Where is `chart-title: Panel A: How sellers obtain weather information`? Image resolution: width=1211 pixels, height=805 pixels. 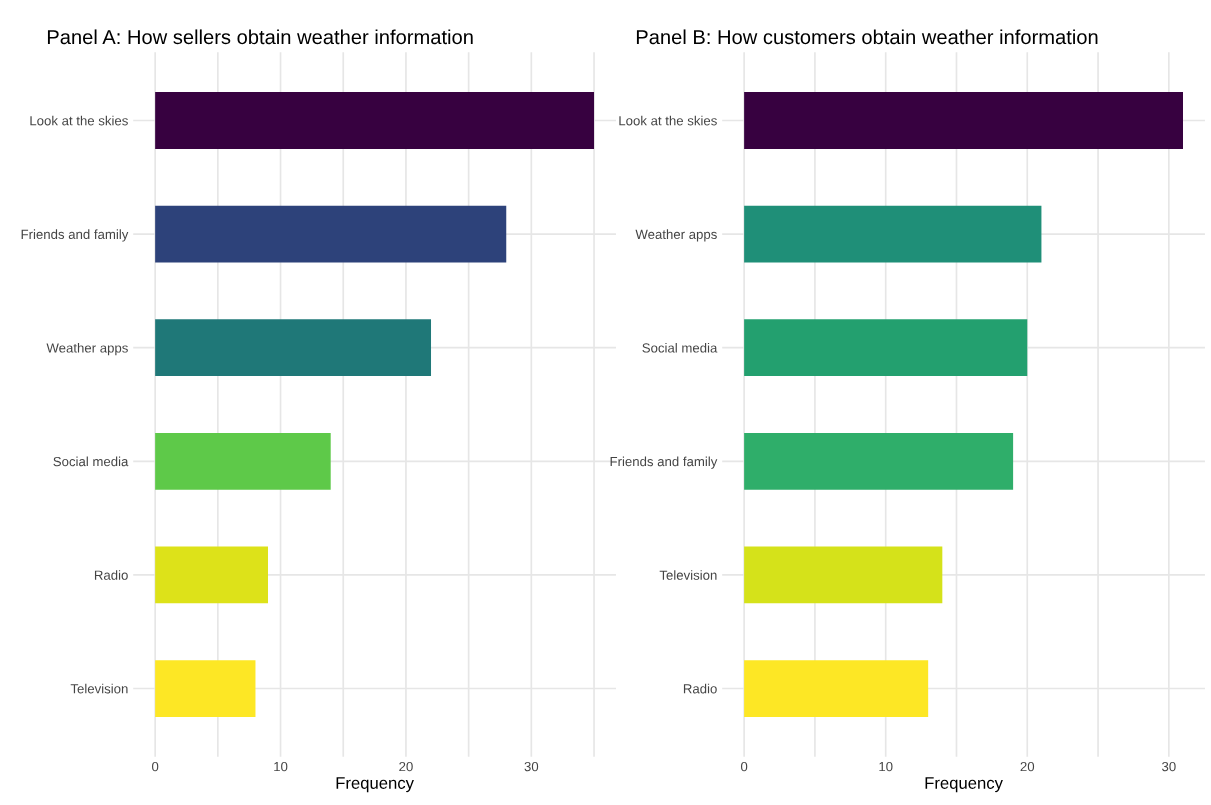
chart-title: Panel A: How sellers obtain weather information is located at coordinates (260, 37).